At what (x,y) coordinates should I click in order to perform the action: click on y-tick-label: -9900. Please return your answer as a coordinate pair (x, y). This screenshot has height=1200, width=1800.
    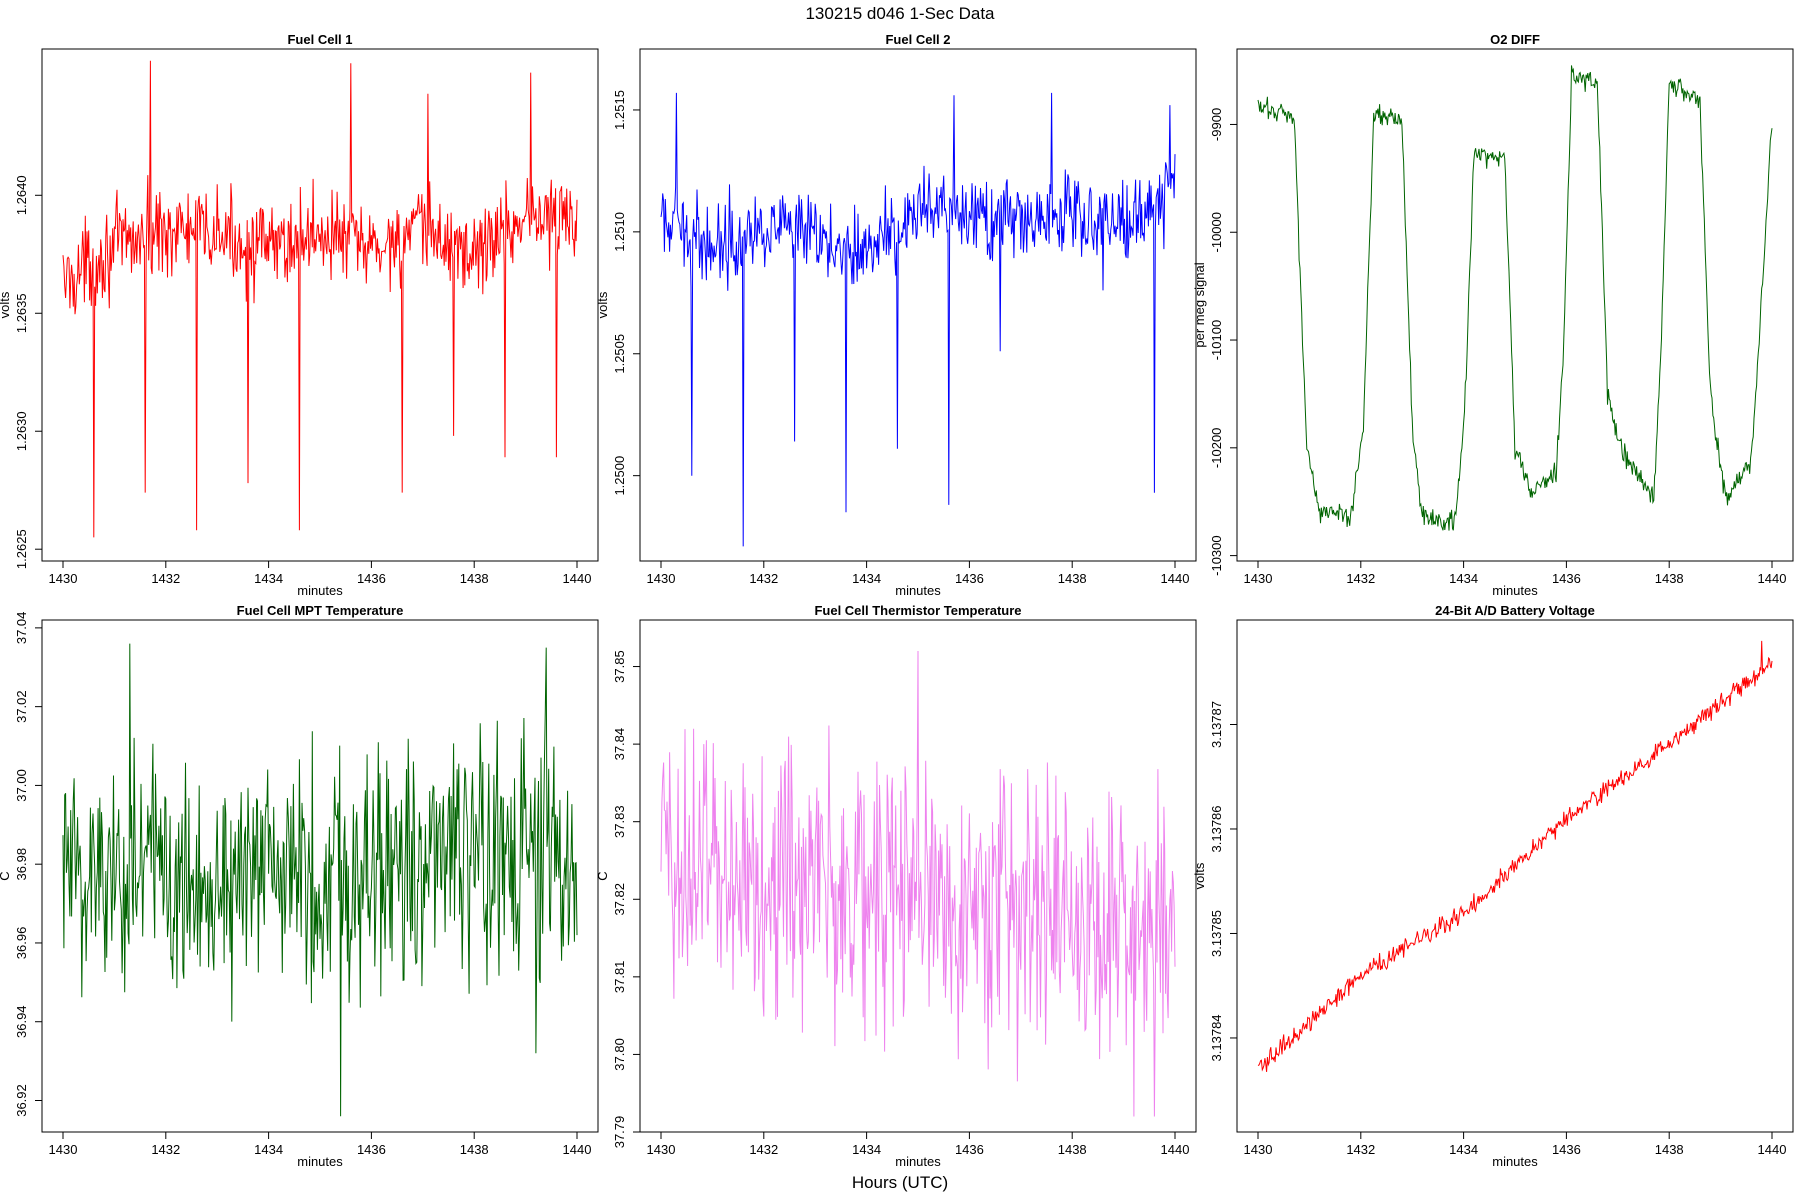
    Looking at the image, I should click on (1216, 124).